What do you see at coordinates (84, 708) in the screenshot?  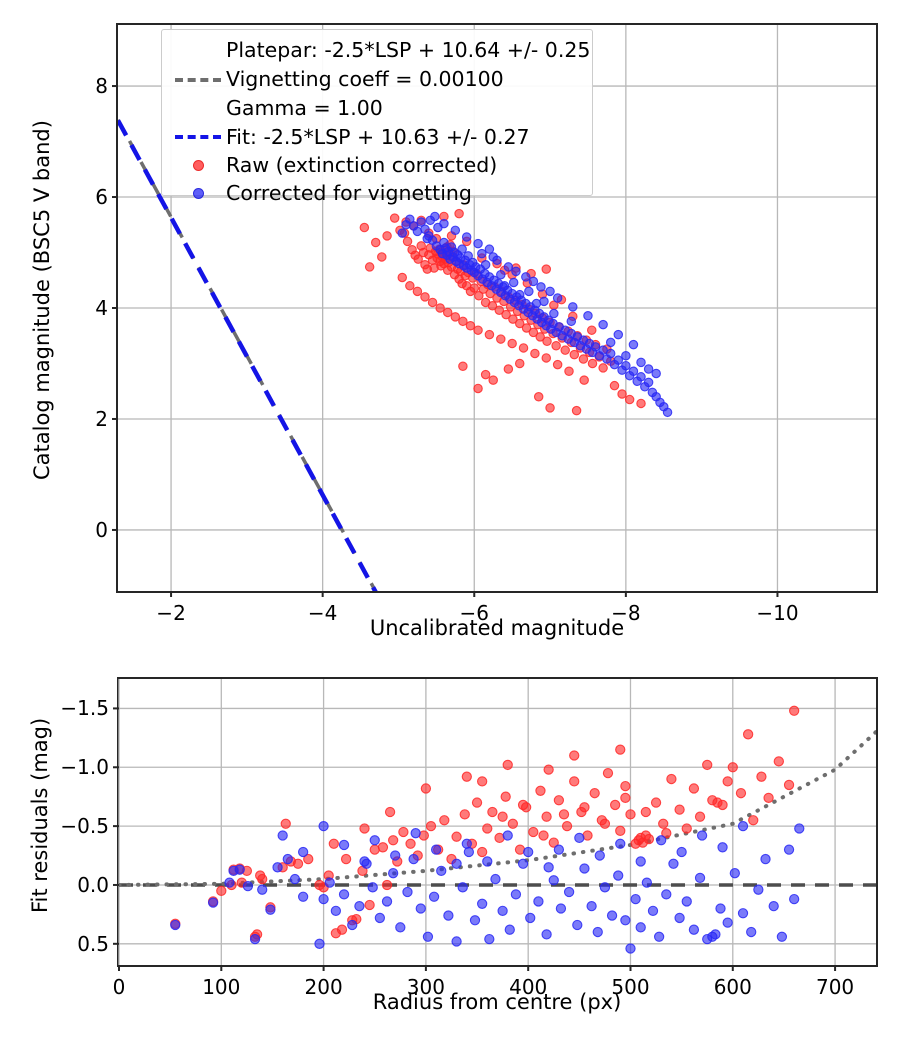 I see `y-tick-label: −1.5` at bounding box center [84, 708].